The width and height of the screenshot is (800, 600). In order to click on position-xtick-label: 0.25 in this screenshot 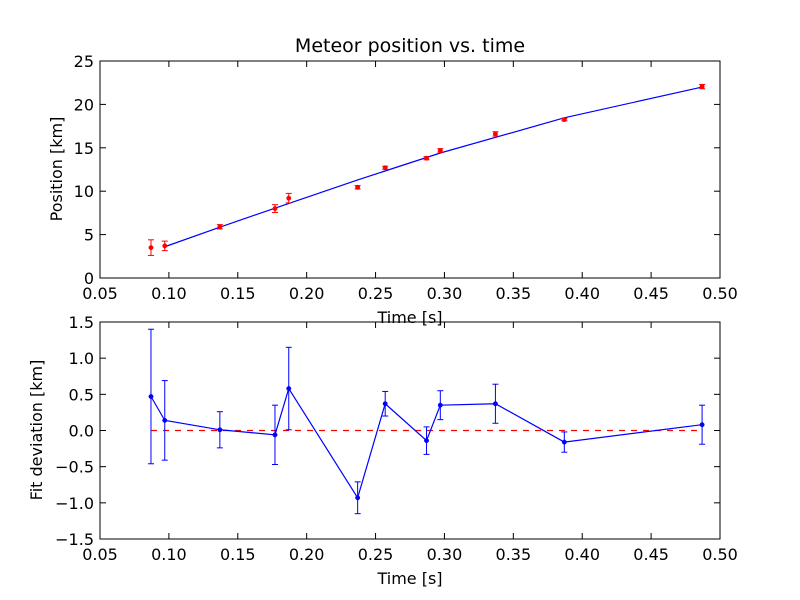, I will do `click(376, 293)`.